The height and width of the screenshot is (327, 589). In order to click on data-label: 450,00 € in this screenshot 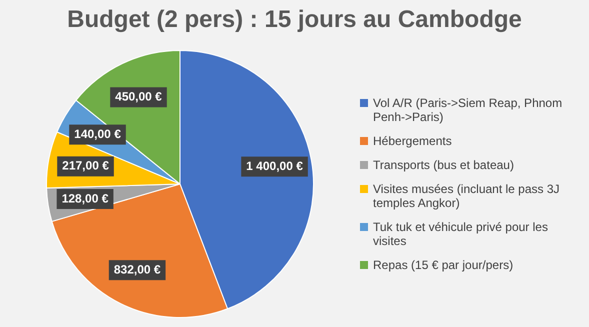, I will do `click(138, 97)`.